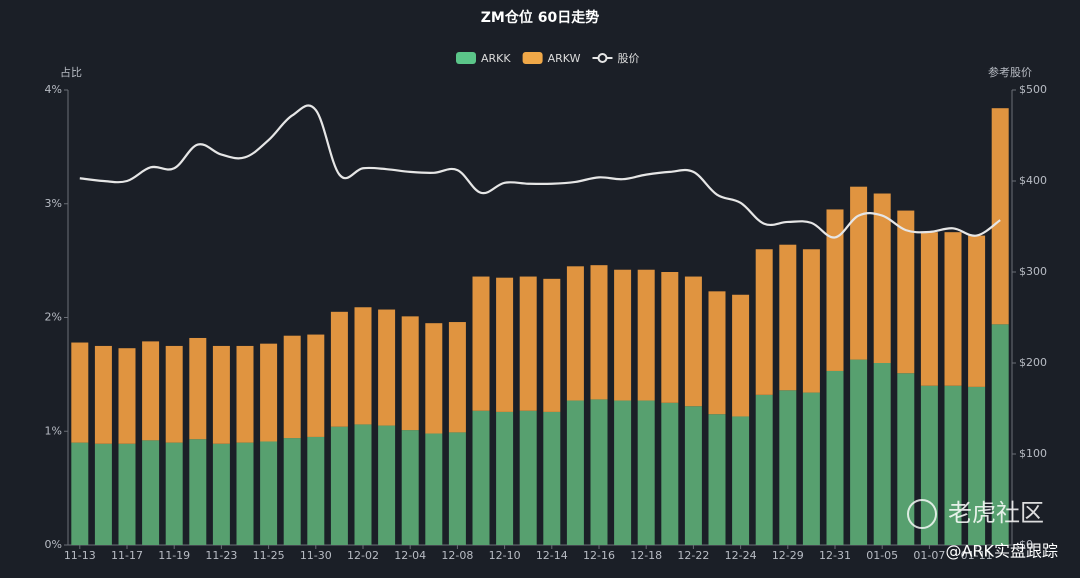 This screenshot has height=578, width=1080. Describe the element at coordinates (71, 72) in the screenshot. I see `y-axis-label: 占比` at that location.